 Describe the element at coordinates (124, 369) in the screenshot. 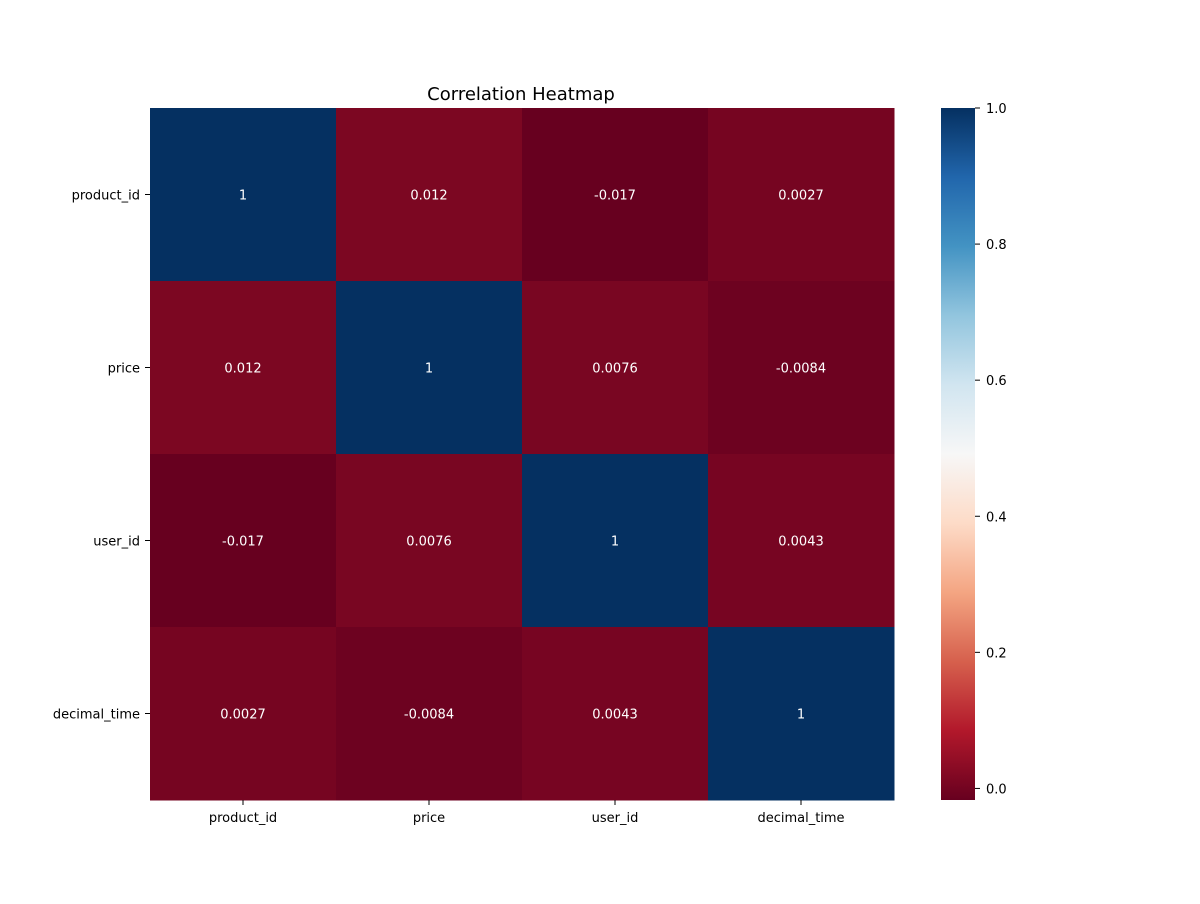

I see `y-tick-label-1: price` at that location.